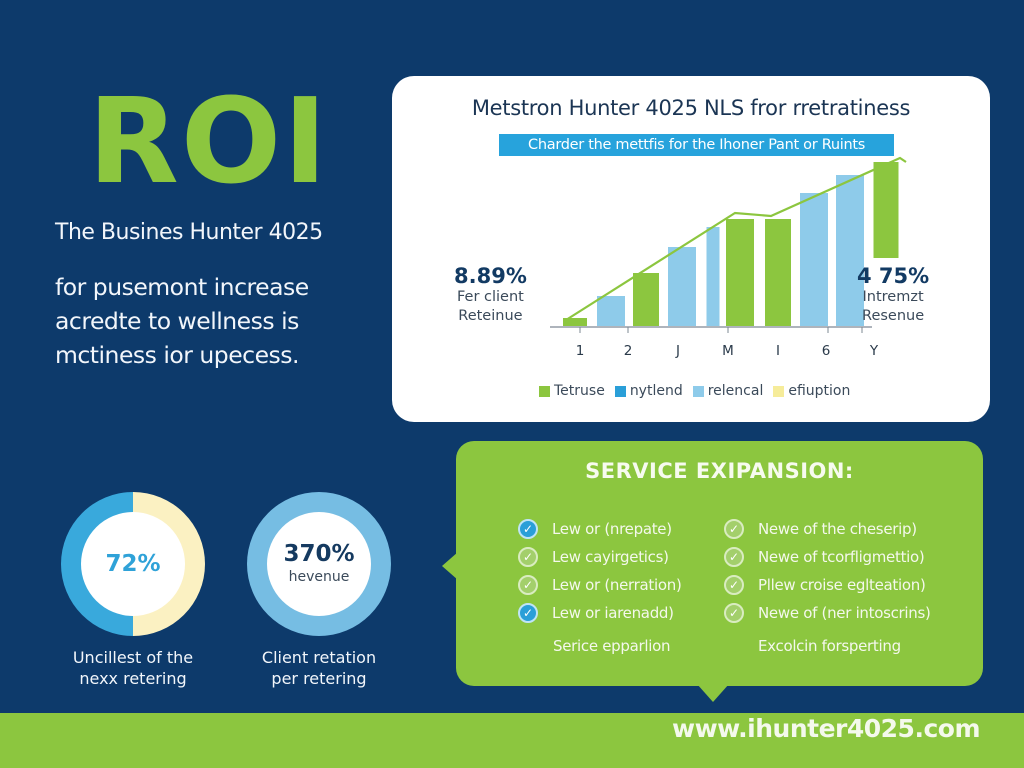 The height and width of the screenshot is (768, 1024). I want to click on legend-label: nytlend, so click(656, 391).